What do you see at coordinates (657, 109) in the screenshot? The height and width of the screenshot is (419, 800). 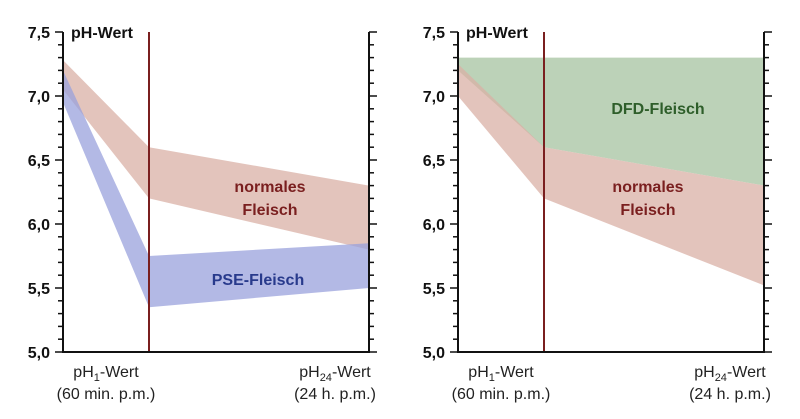 I see `series-label-dfd: DFD-Fleisch` at bounding box center [657, 109].